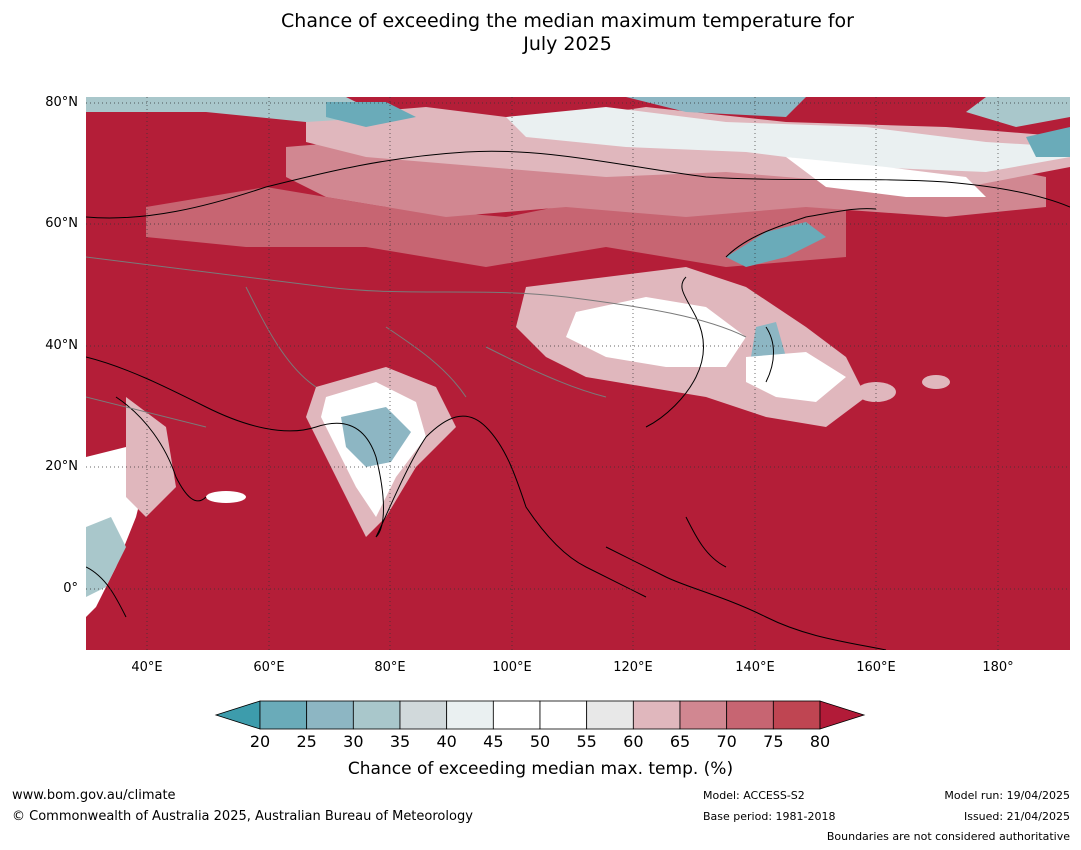 The image size is (1081, 850). What do you see at coordinates (633, 667) in the screenshot?
I see `lon-label-120e: 120°E` at bounding box center [633, 667].